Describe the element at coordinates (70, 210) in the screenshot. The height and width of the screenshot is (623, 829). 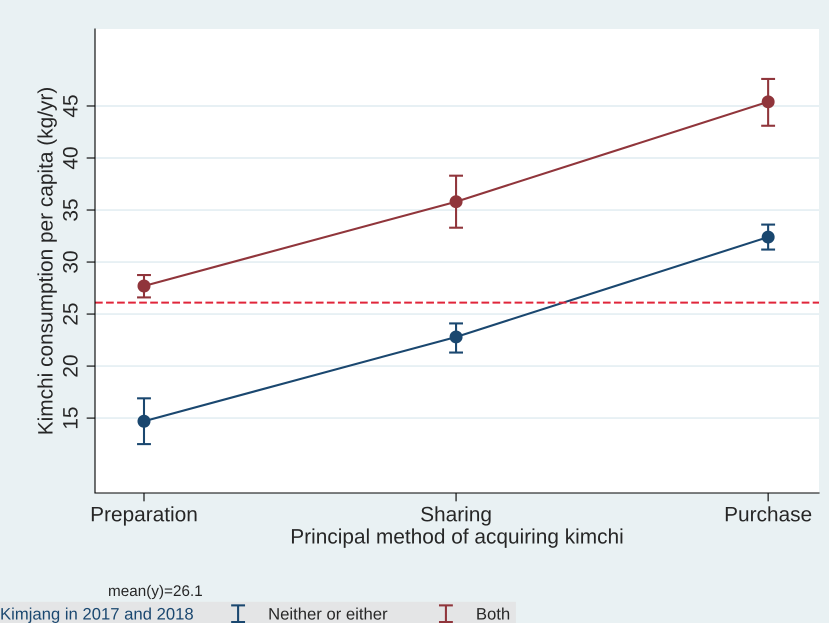
I see `y-tick-label: 35` at that location.